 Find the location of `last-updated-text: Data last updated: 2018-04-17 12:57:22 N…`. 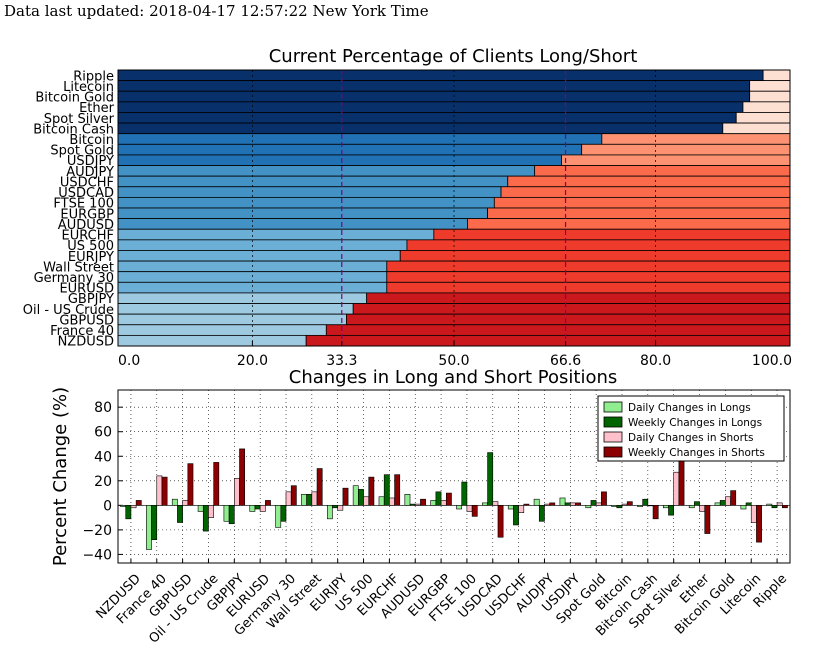

last-updated-text: Data last updated: 2018-04-17 12:57:22 N… is located at coordinates (216, 11).